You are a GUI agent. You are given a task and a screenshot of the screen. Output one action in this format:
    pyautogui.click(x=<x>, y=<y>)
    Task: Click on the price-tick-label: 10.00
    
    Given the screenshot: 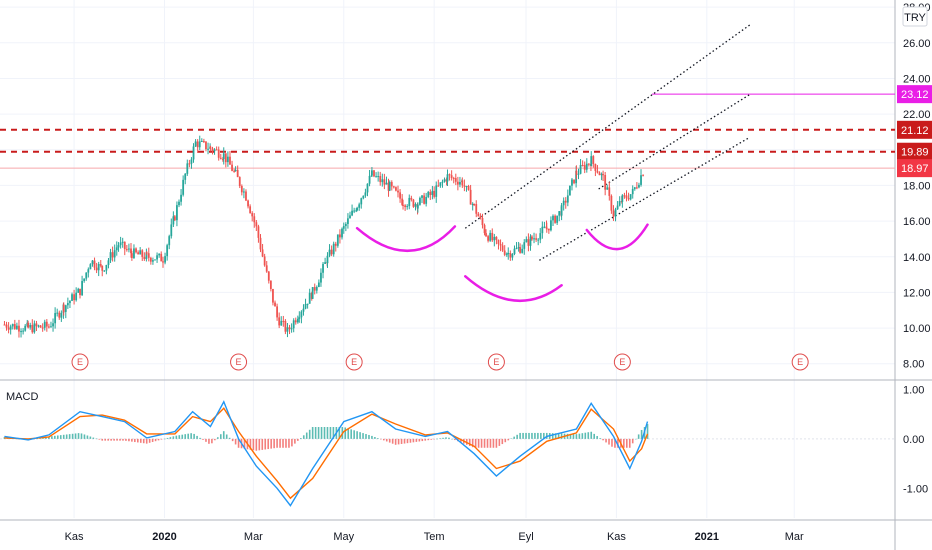 What is the action you would take?
    pyautogui.click(x=917, y=329)
    